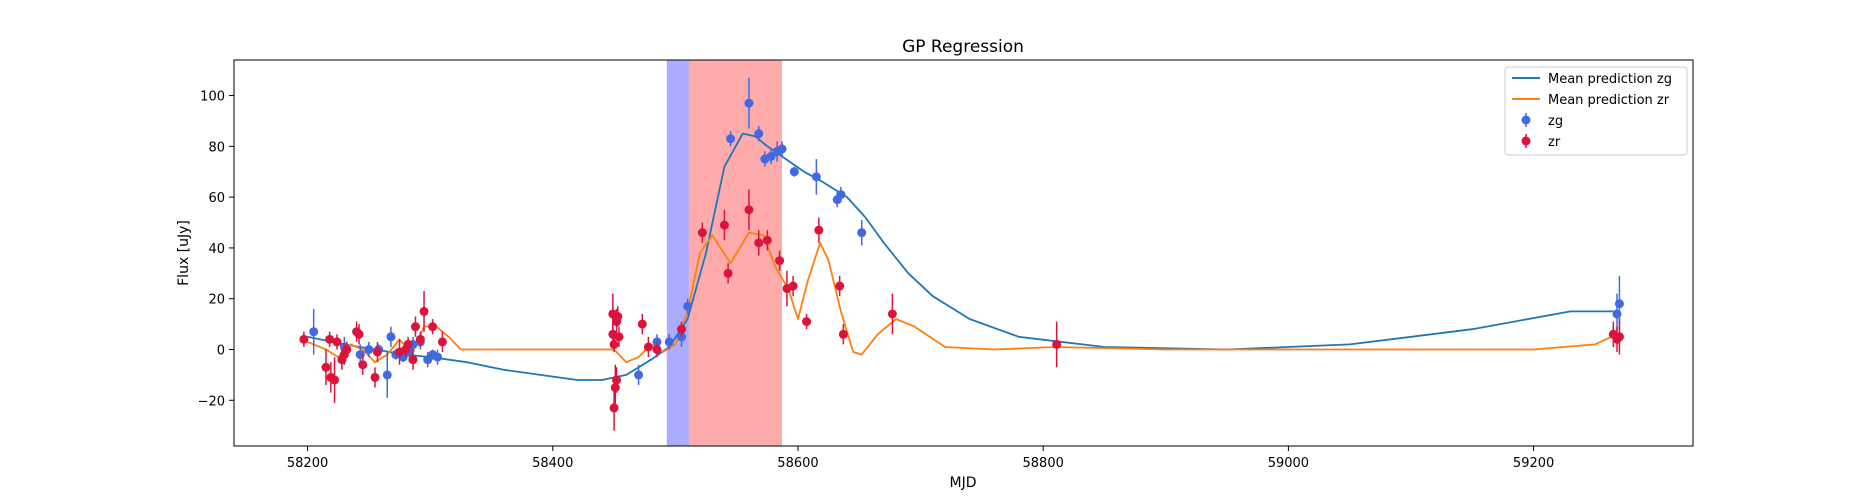 The height and width of the screenshot is (500, 1875). I want to click on legend-label: Mean prediction zg, so click(1610, 79).